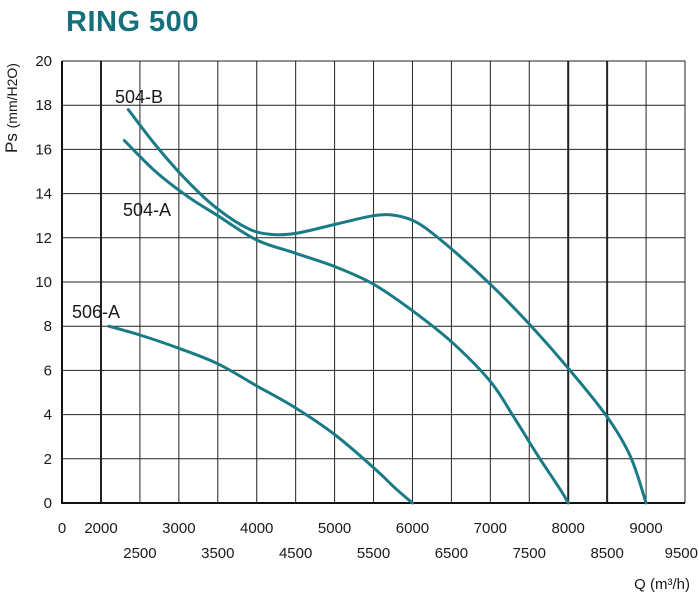 This screenshot has height=600, width=699. Describe the element at coordinates (662, 584) in the screenshot. I see `x-axis-title: Q (m³/h)` at that location.